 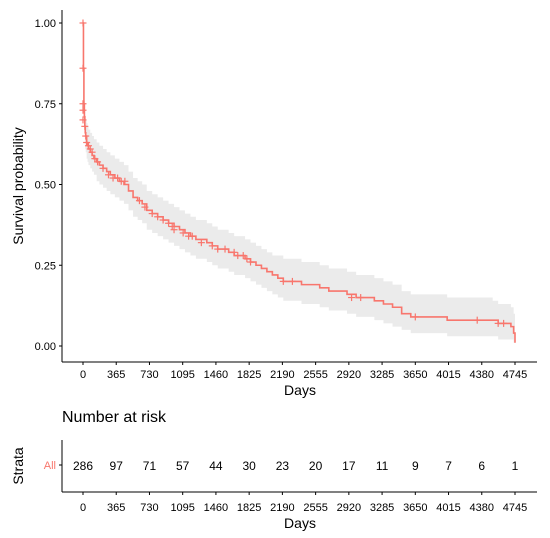 What do you see at coordinates (45, 266) in the screenshot?
I see `y-tick-label: 0.25` at bounding box center [45, 266].